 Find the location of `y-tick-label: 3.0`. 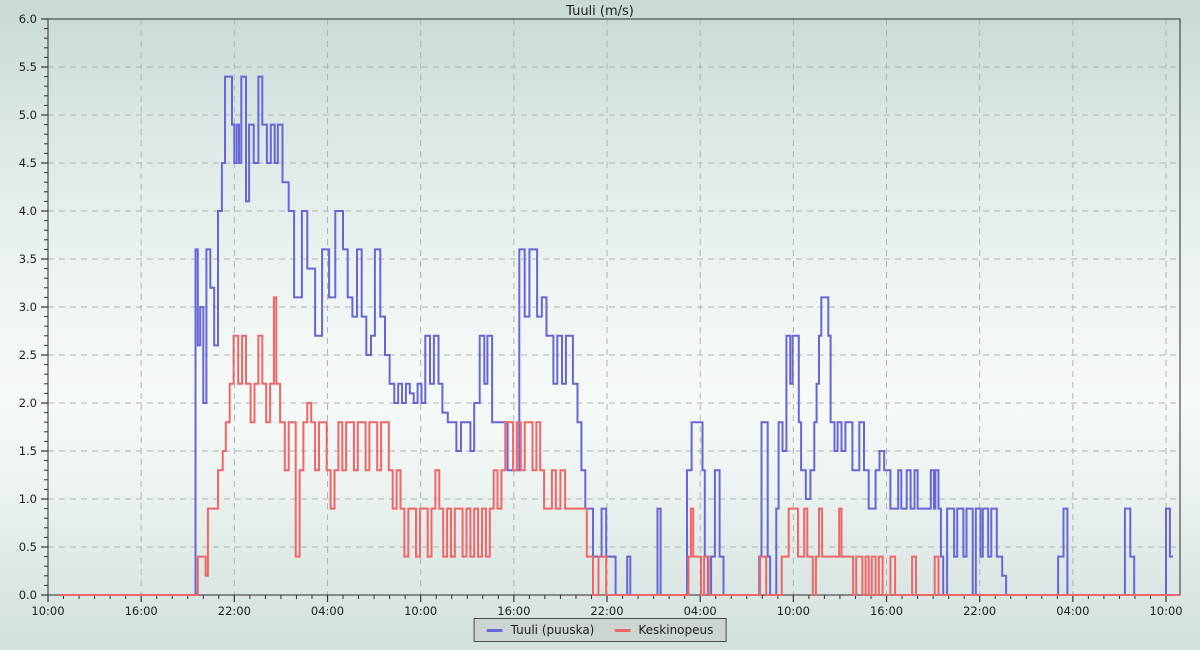

y-tick-label: 3.0 is located at coordinates (28, 307).